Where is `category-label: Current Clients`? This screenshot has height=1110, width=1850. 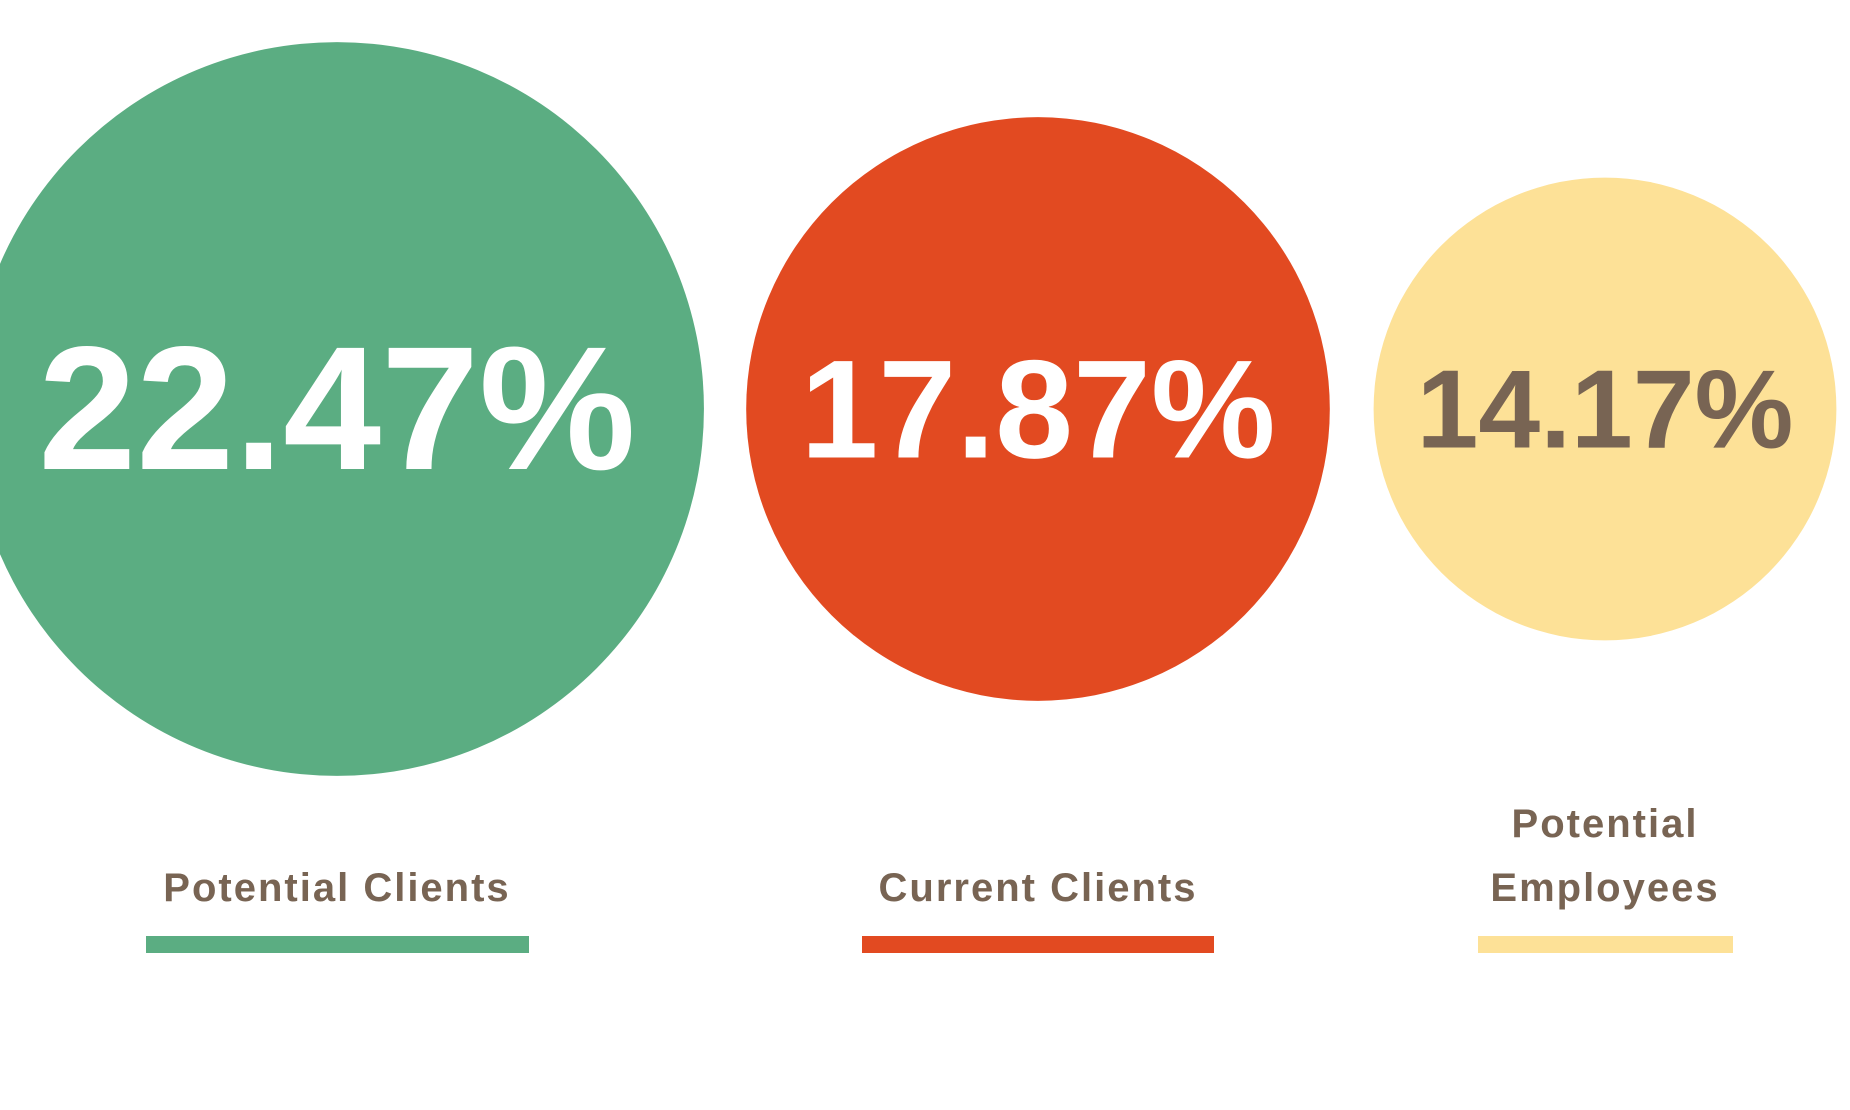
category-label: Current Clients is located at coordinates (1038, 888).